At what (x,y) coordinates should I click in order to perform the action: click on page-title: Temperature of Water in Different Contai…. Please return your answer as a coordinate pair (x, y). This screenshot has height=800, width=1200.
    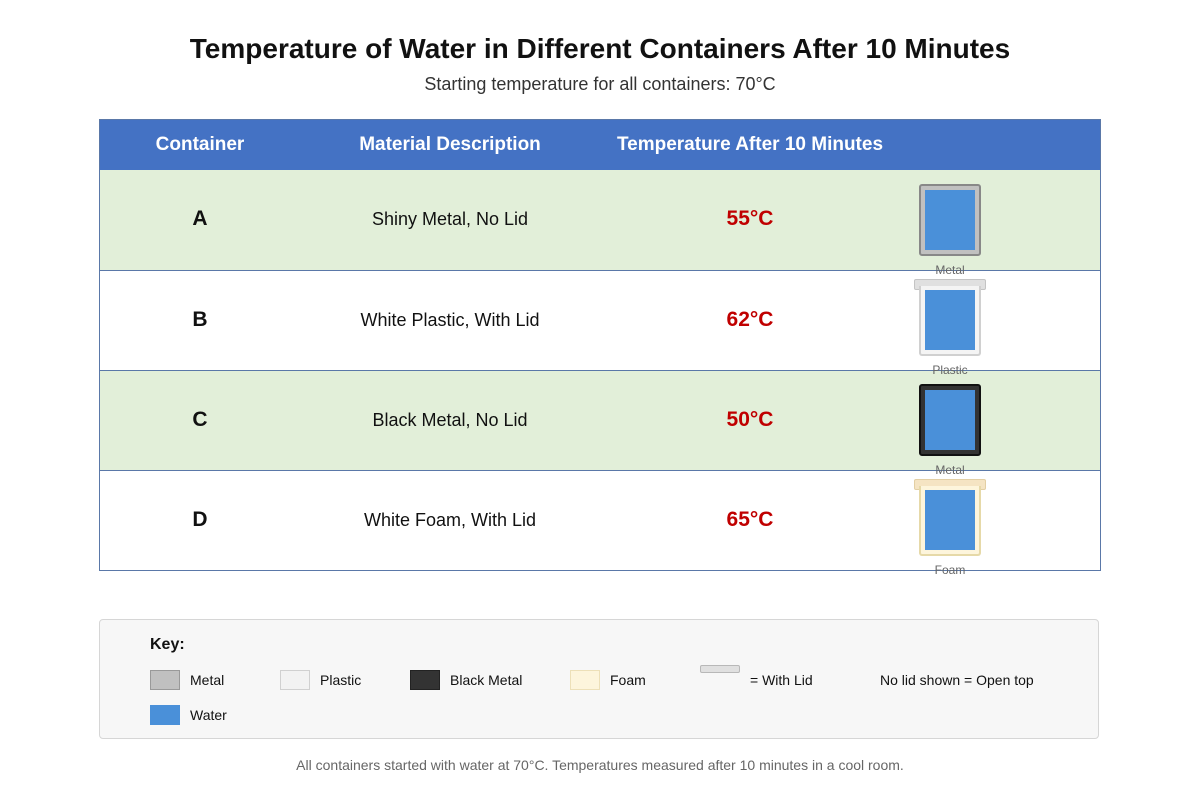
    Looking at the image, I should click on (600, 48).